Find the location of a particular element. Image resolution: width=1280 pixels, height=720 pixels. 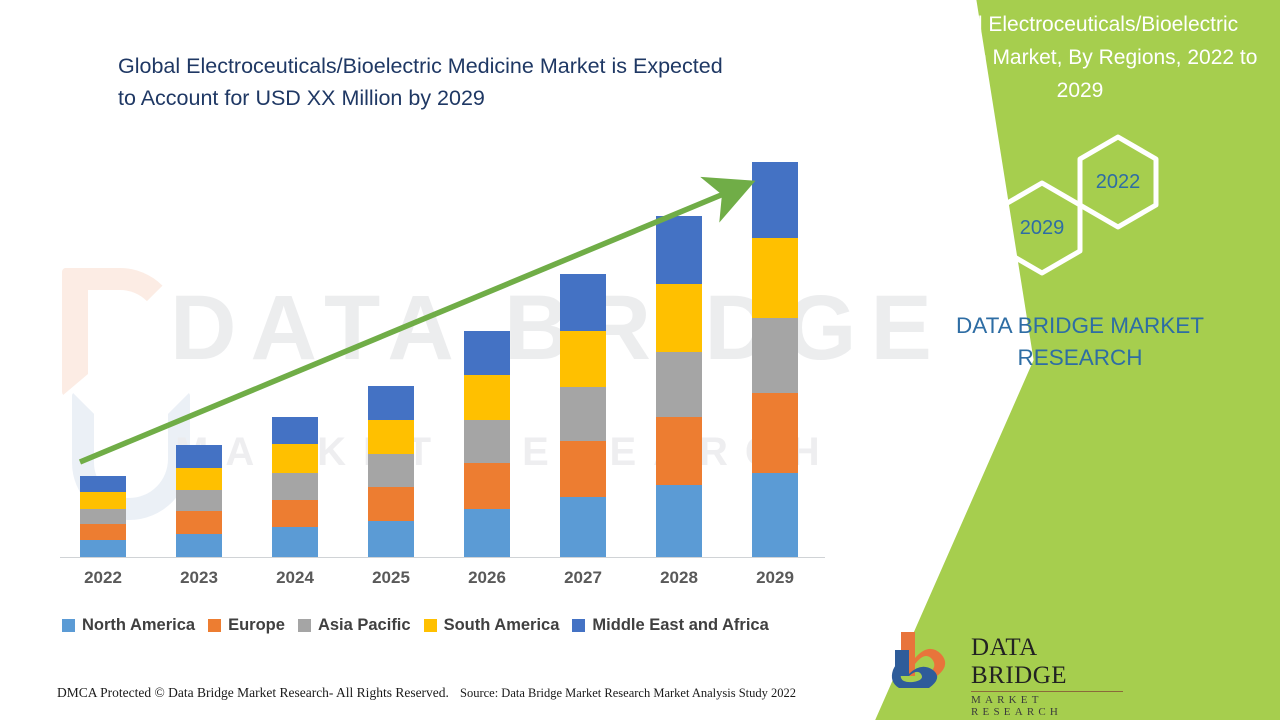

legend-item-north-america: North America is located at coordinates (128, 625).